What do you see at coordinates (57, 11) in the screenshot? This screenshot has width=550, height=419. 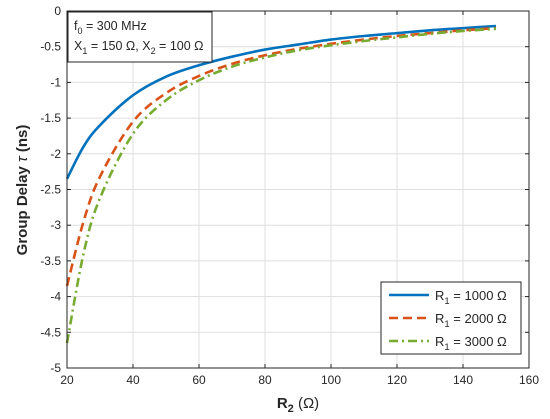 I see `y-tick-label: 0` at bounding box center [57, 11].